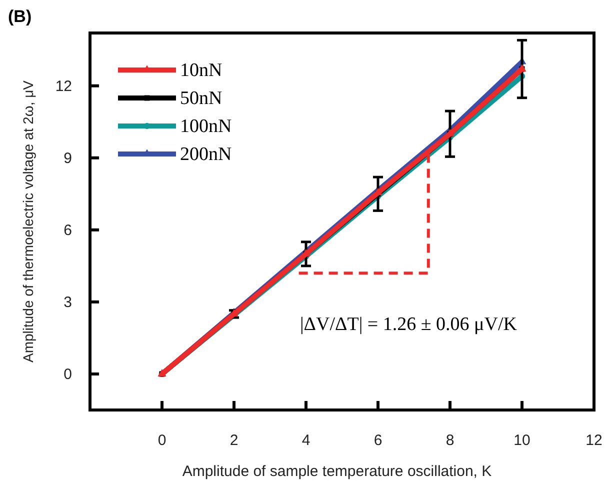  Describe the element at coordinates (28, 221) in the screenshot. I see `y-axis-title: Amplitude of thermoelectric voltage at 2ω, μV` at that location.